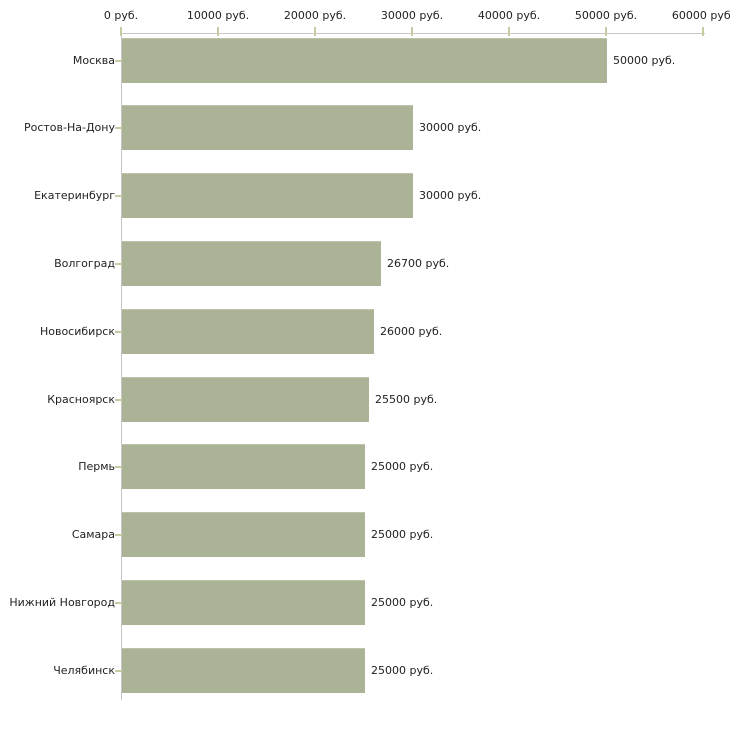  I want to click on bar-value-label: 26700 руб., so click(418, 263).